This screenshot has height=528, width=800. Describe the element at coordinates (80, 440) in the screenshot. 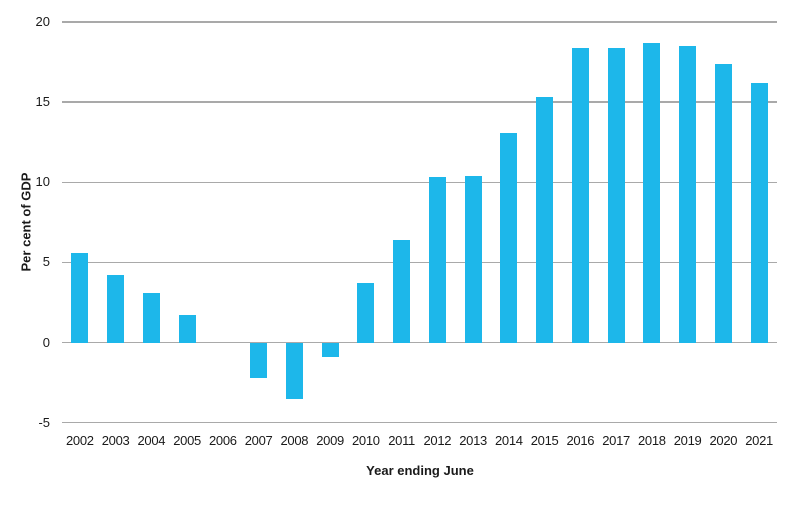

I see `x-tick-label: 2002` at that location.